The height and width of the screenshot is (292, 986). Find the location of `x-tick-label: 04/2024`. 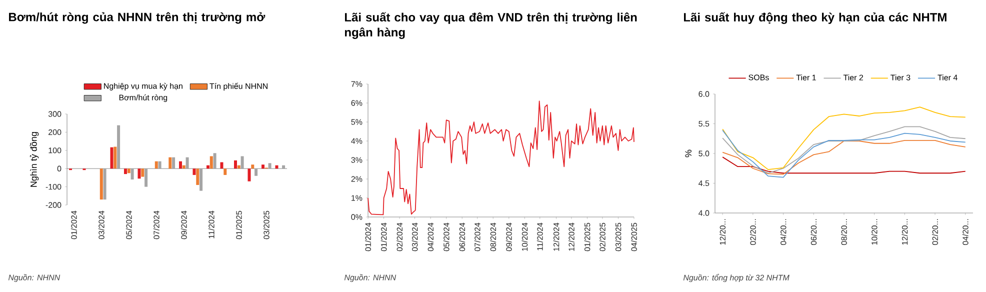

x-tick-label: 04/2024 is located at coordinates (431, 237).